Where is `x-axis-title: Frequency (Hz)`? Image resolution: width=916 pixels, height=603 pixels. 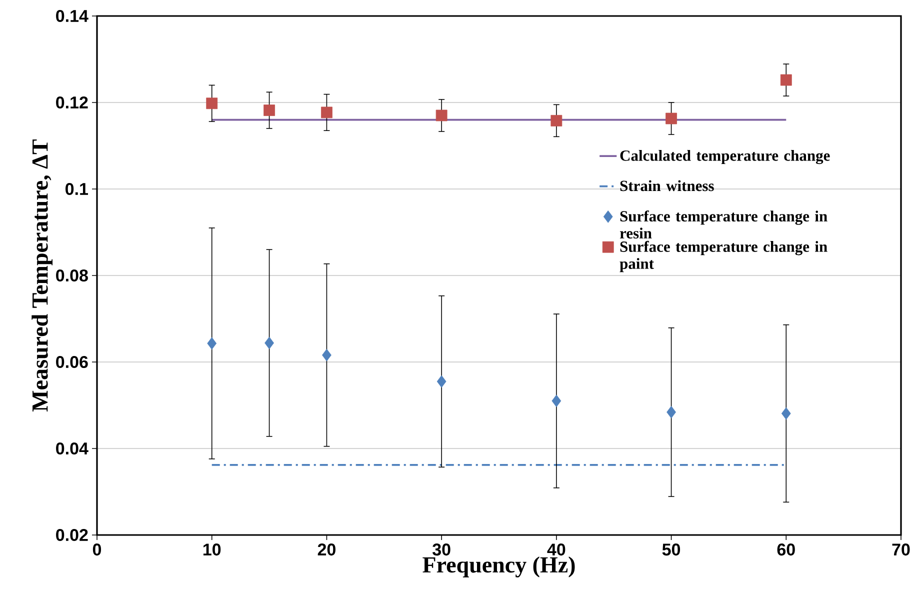
x-axis-title: Frequency (Hz) is located at coordinates (498, 567).